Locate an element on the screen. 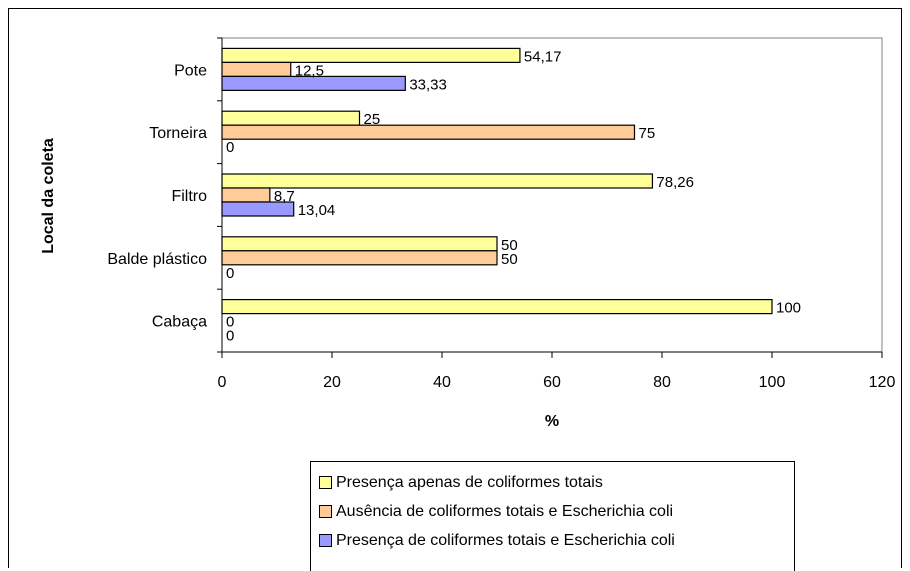  x-tick-label: 100 is located at coordinates (772, 382).